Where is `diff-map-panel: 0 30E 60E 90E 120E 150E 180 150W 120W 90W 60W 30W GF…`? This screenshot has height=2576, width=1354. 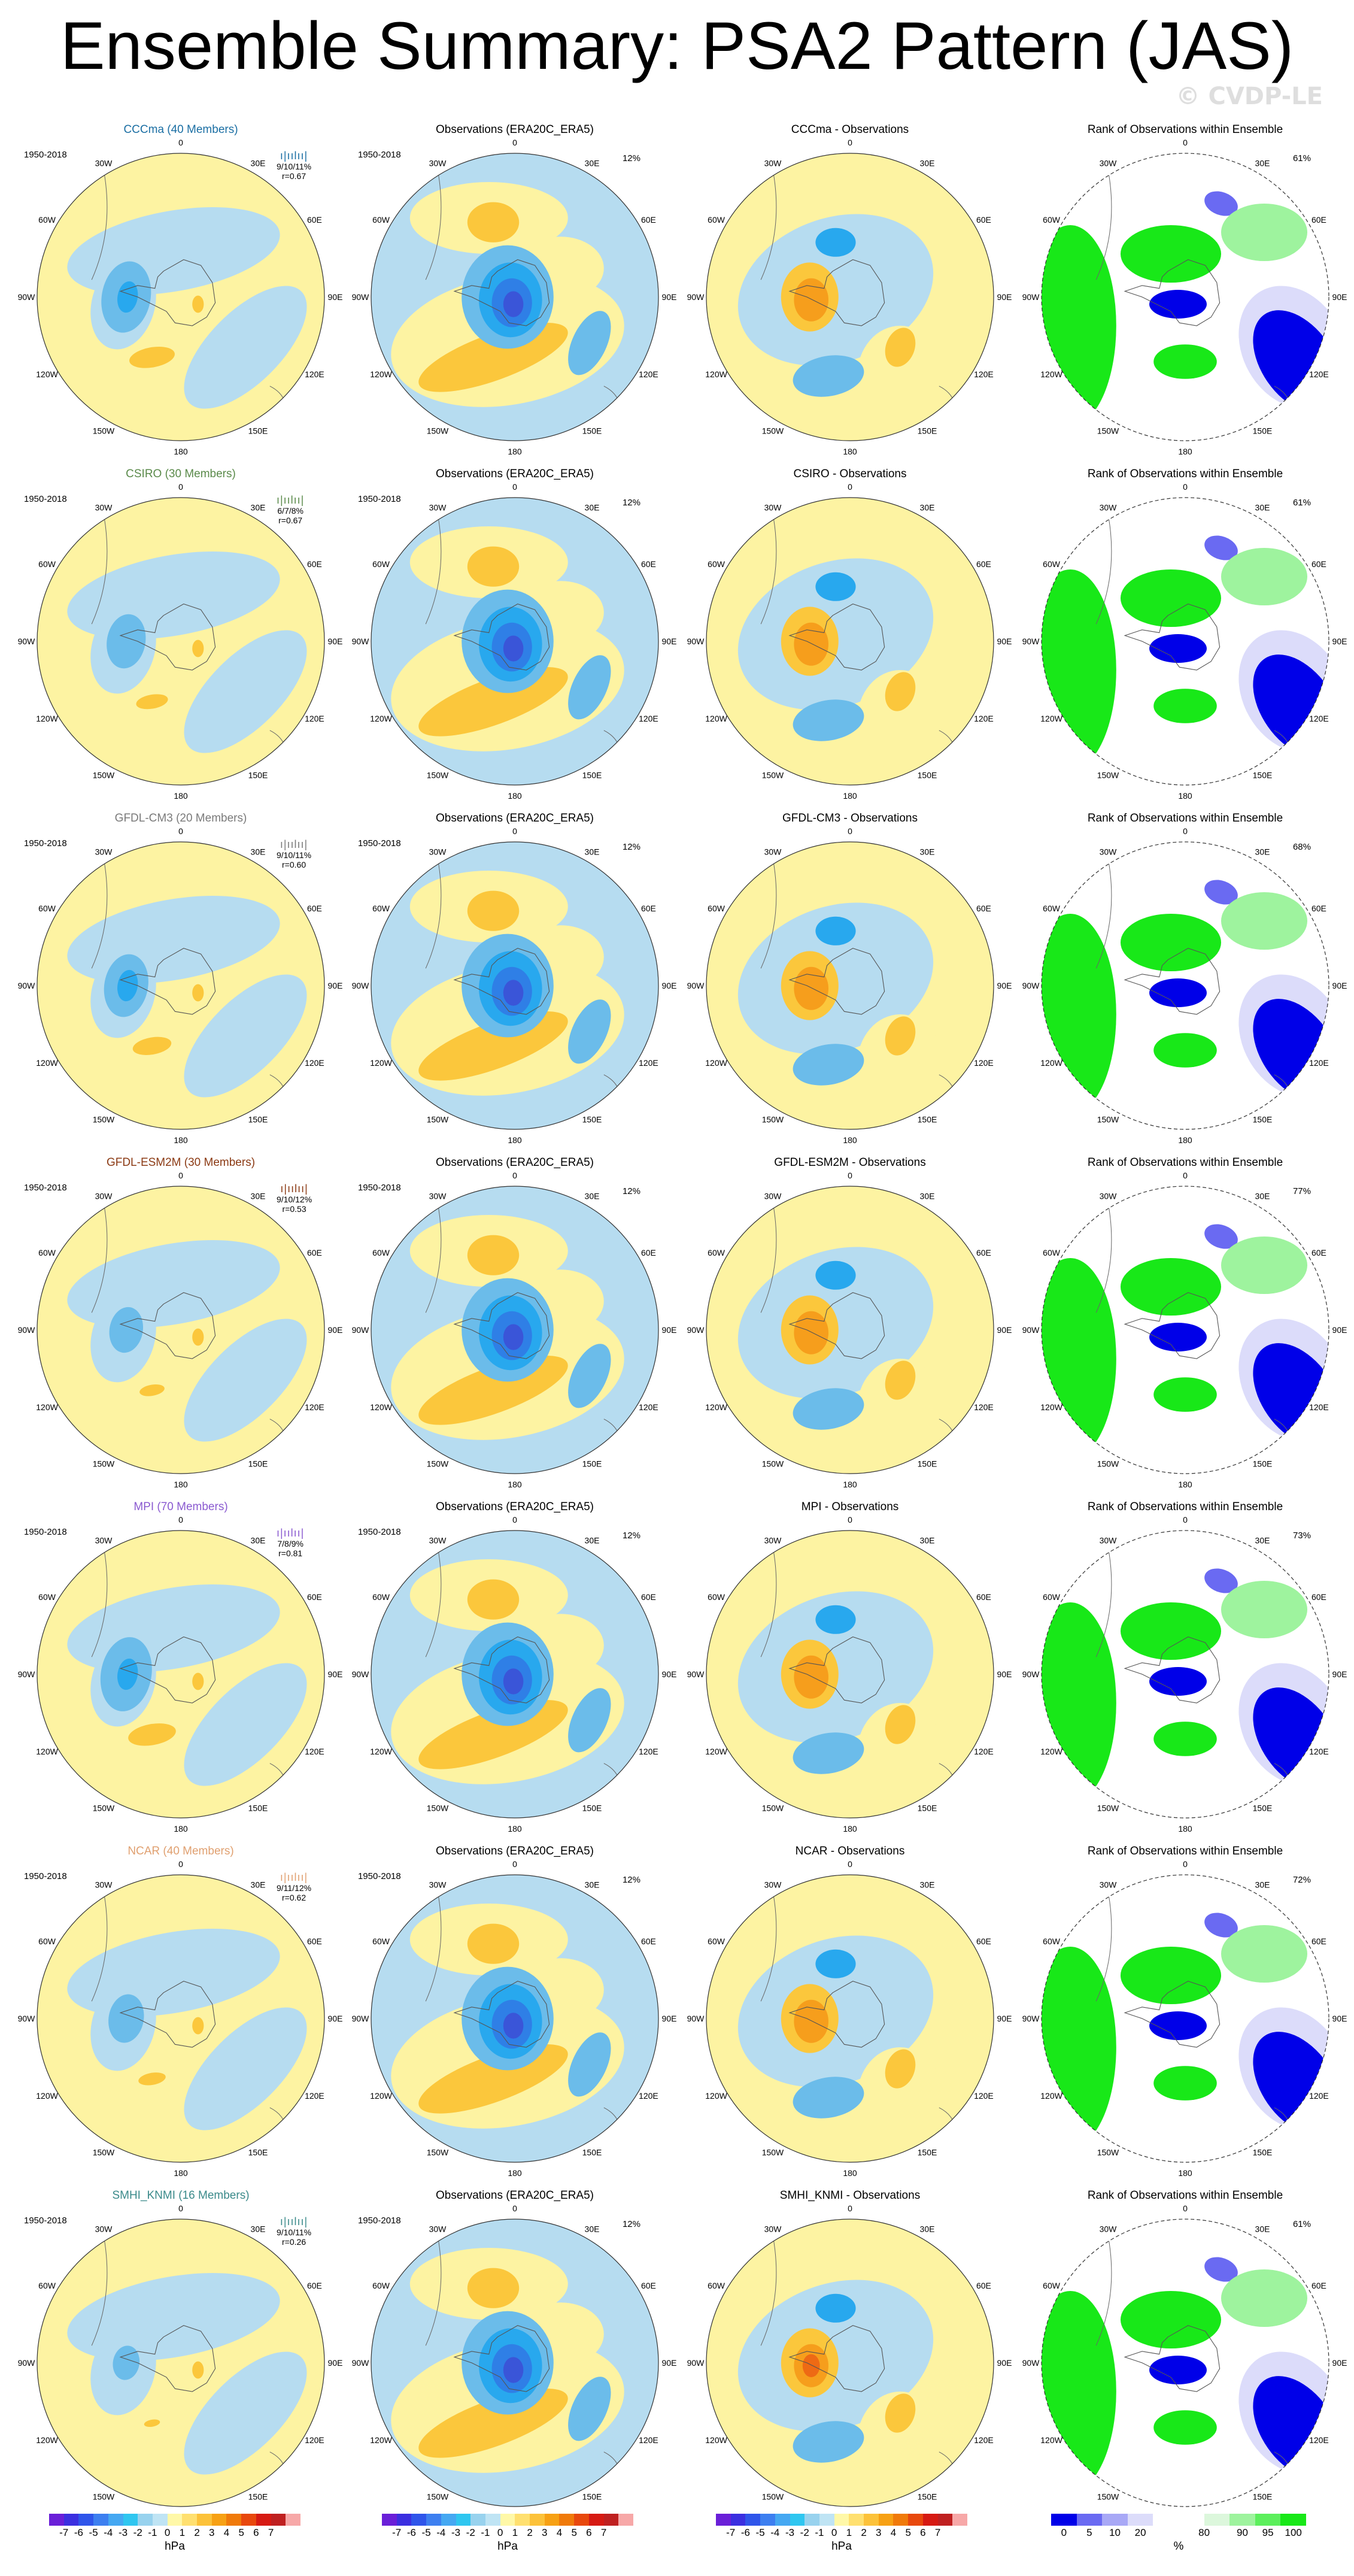
diff-map-panel: 0 30E 60E 90E 120E 150E 180 150W 120W 90W 60W 30W GF… is located at coordinates (850, 973).